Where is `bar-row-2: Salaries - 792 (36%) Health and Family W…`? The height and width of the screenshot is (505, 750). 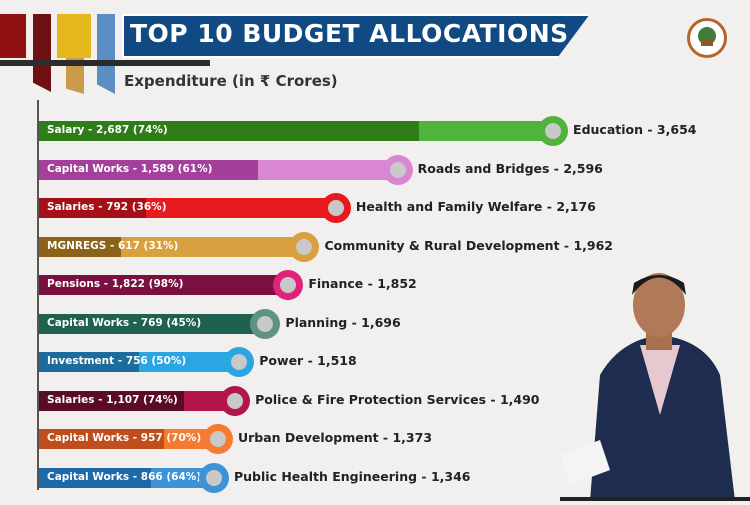
bar-row-2: Salaries - 792 (36%) Health and Family W… is located at coordinates (317, 208).